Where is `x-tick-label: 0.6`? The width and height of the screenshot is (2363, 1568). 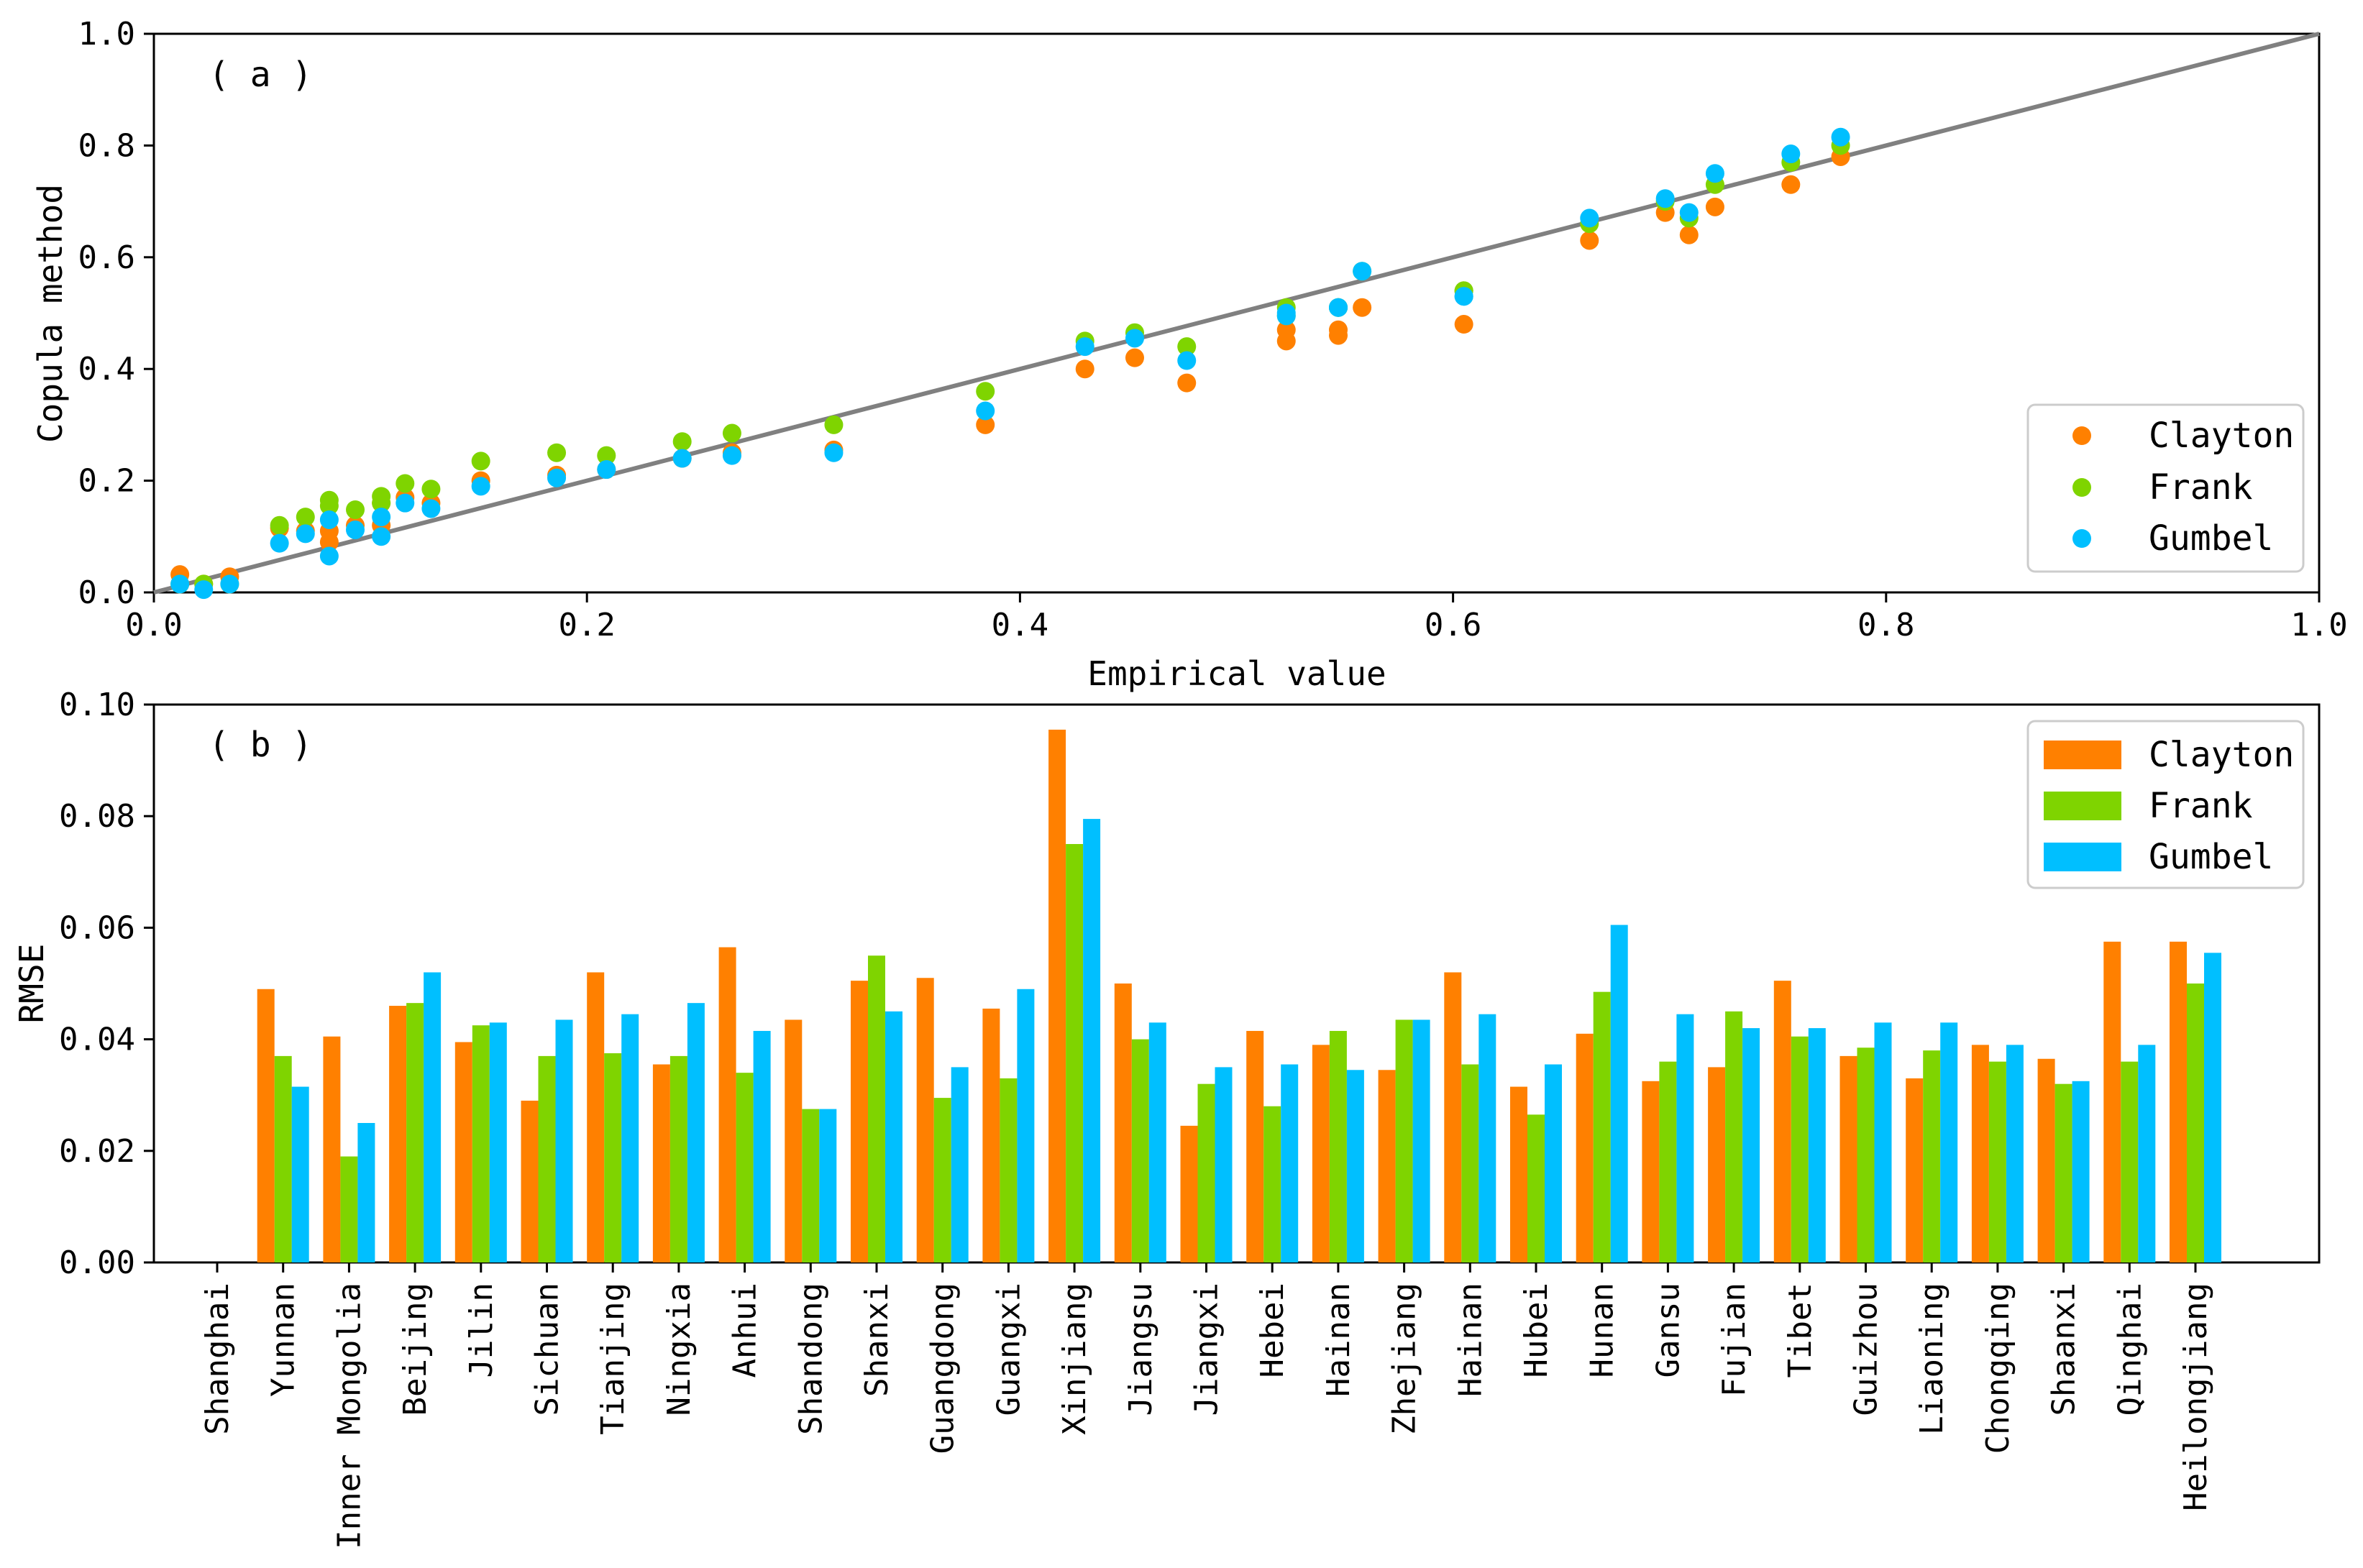 x-tick-label: 0.6 is located at coordinates (1453, 625).